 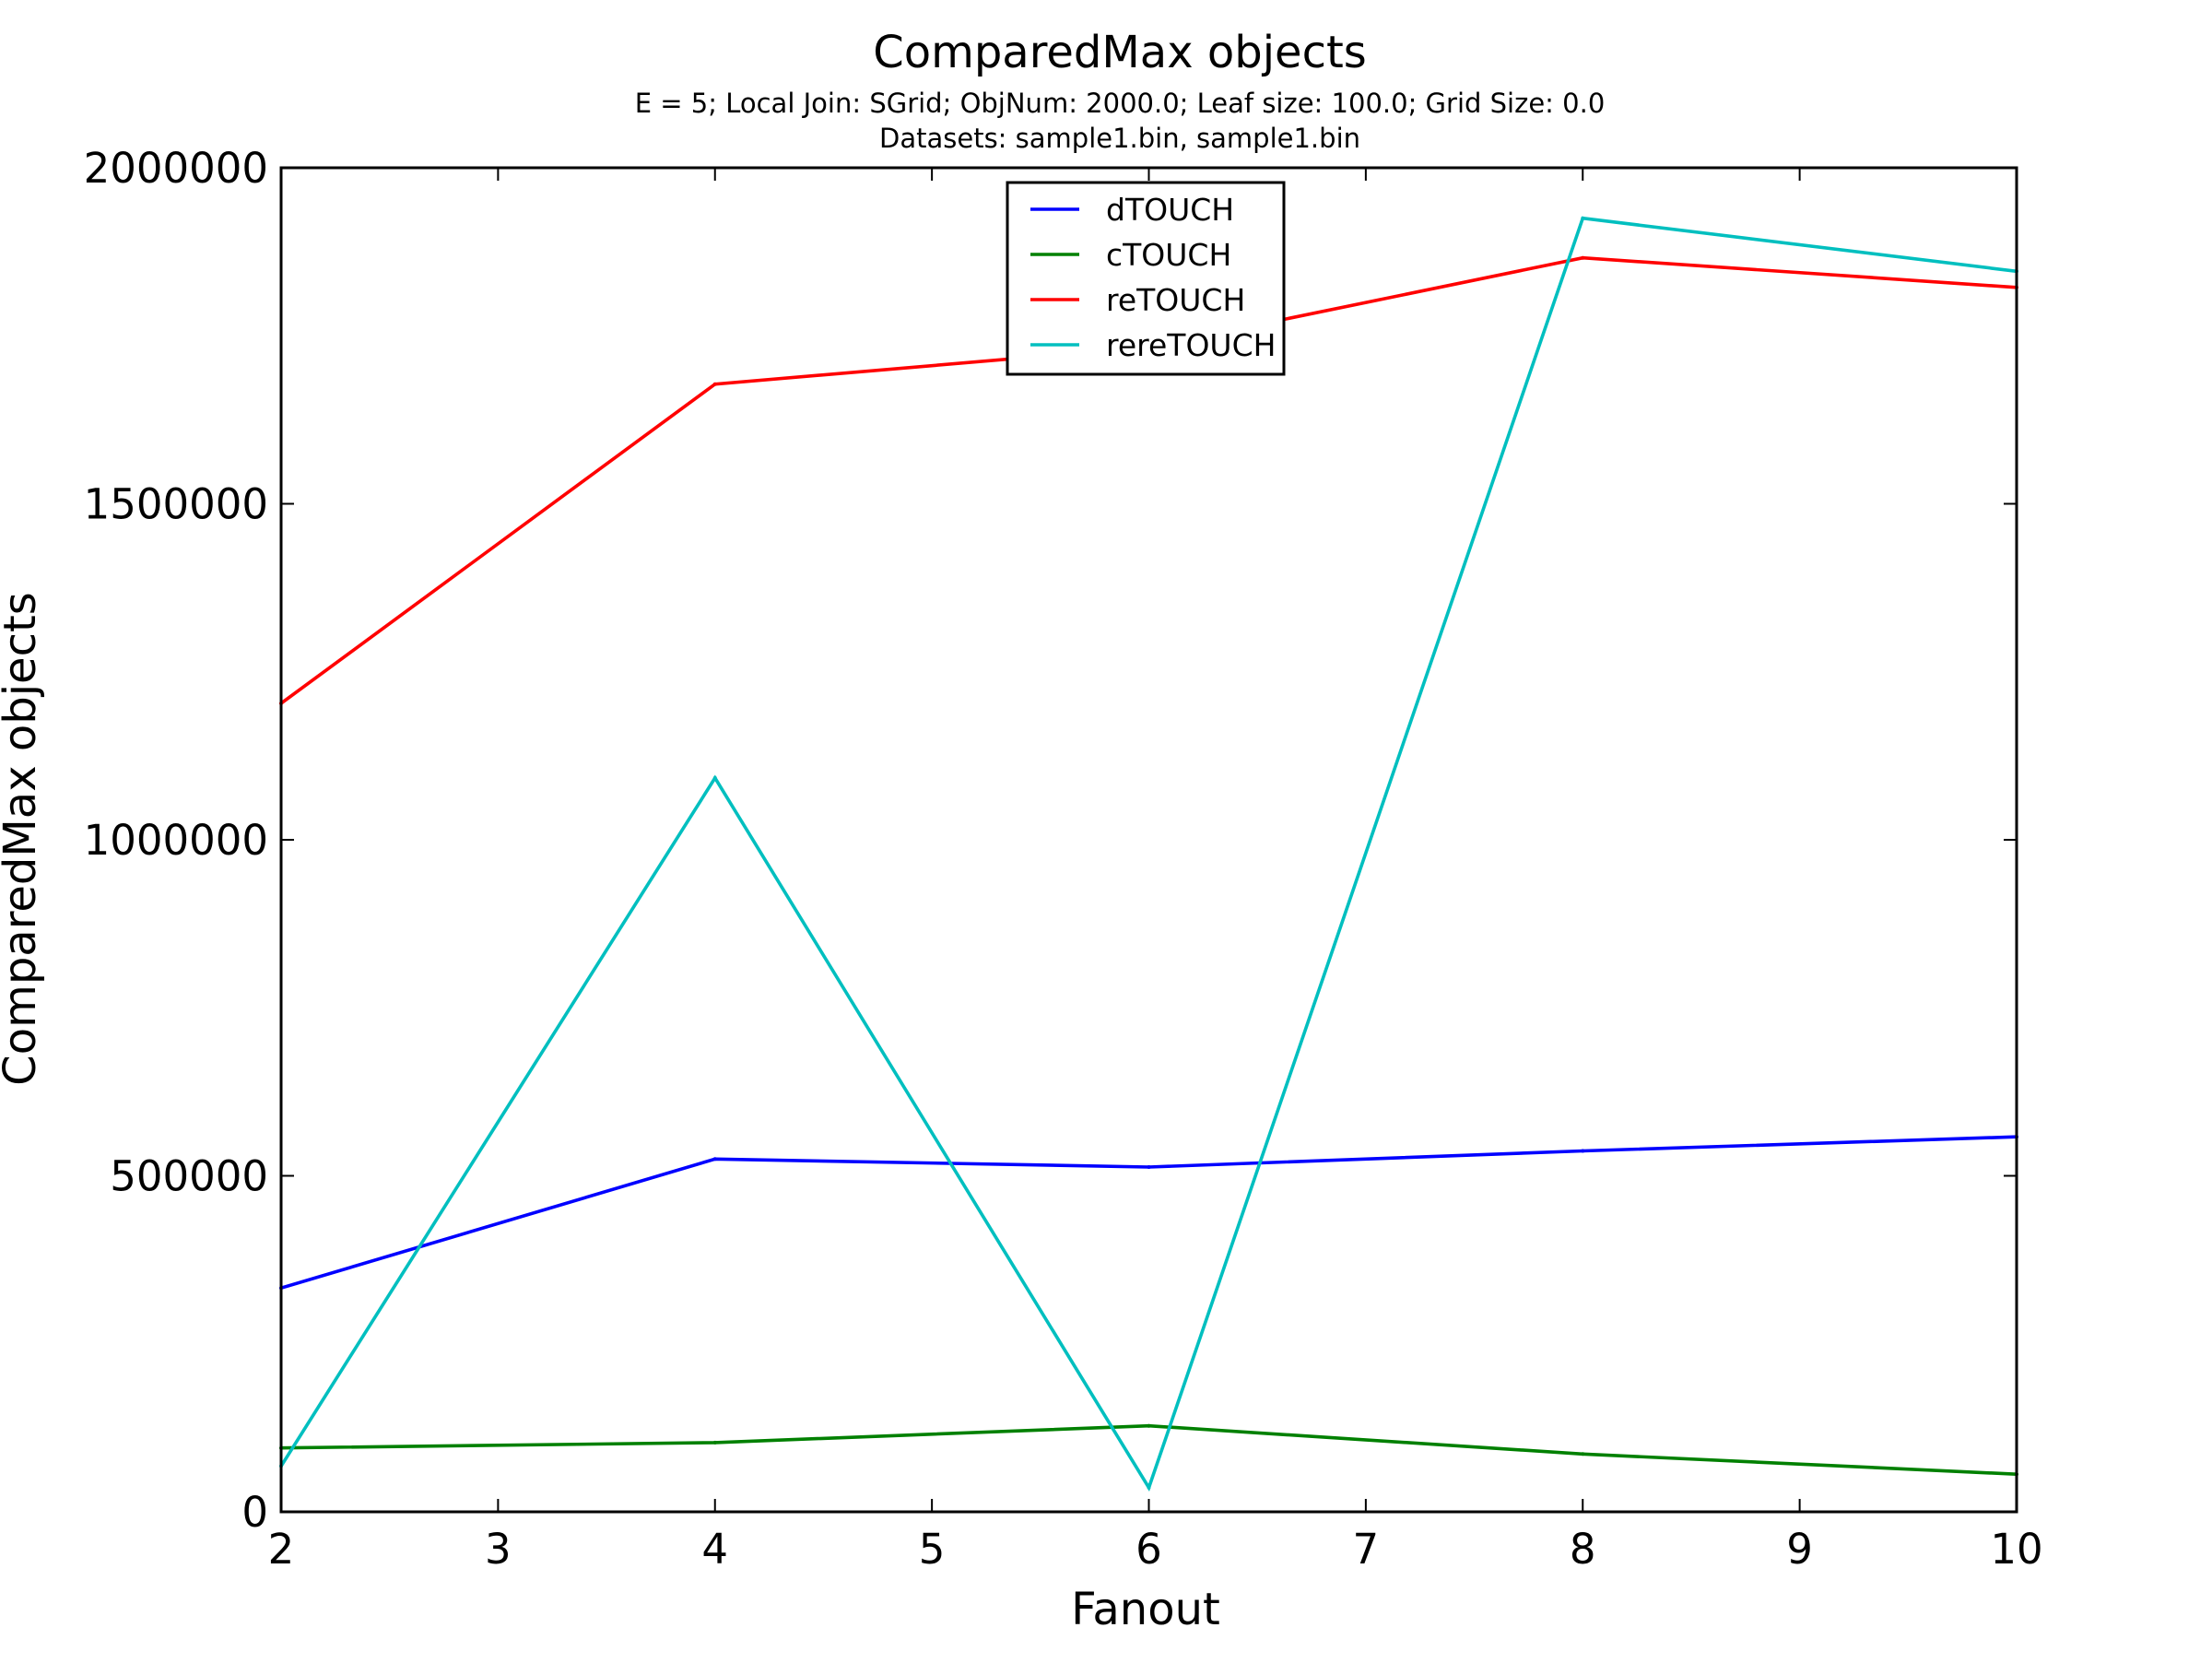 I want to click on x-tick-label: 7, so click(x=1366, y=1549).